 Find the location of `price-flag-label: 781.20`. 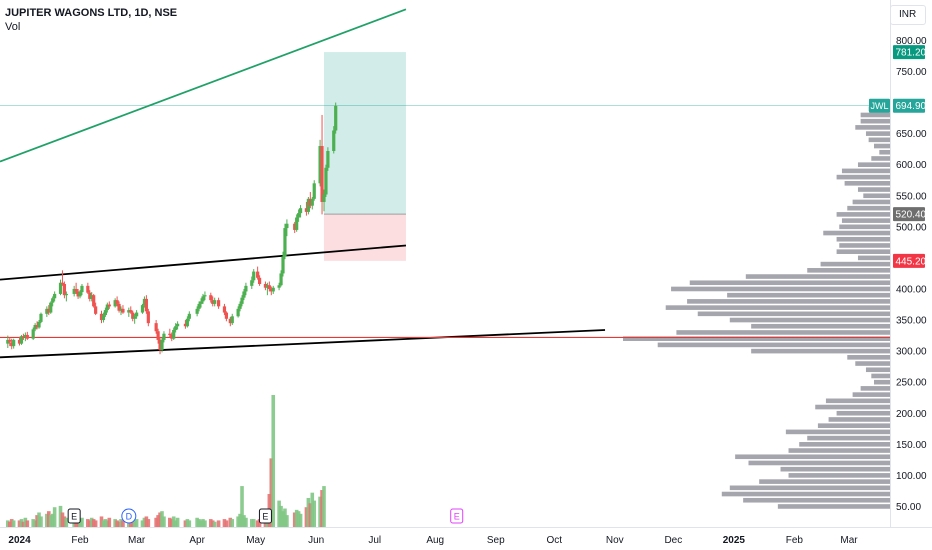

price-flag-label: 781.20 is located at coordinates (911, 53).